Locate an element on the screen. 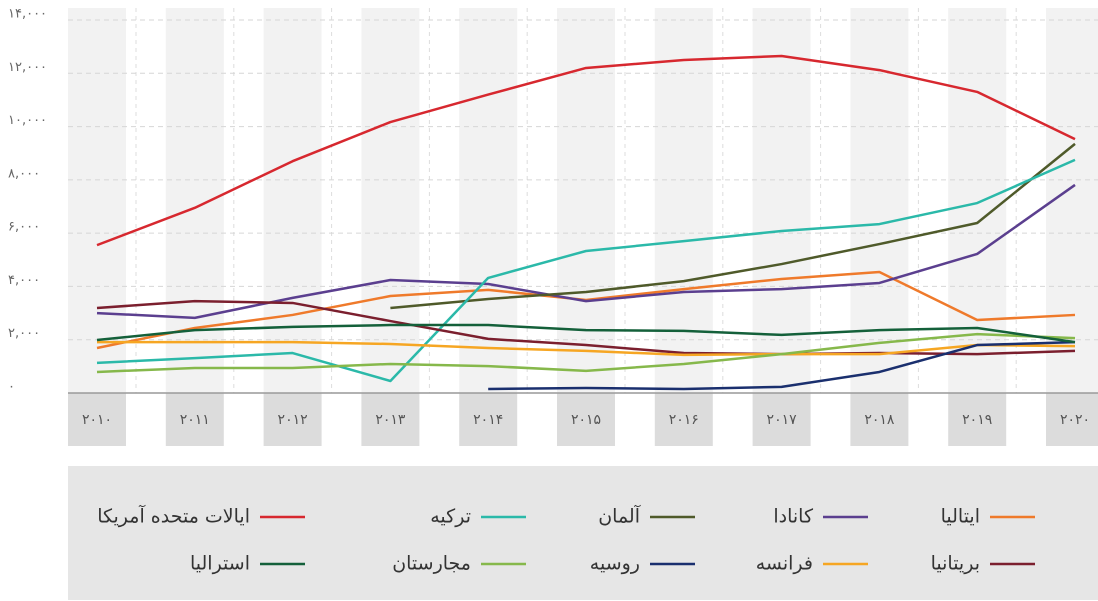 Image resolution: width=1098 pixels, height=601 pixels. legend-label: فرانسه is located at coordinates (784, 564).